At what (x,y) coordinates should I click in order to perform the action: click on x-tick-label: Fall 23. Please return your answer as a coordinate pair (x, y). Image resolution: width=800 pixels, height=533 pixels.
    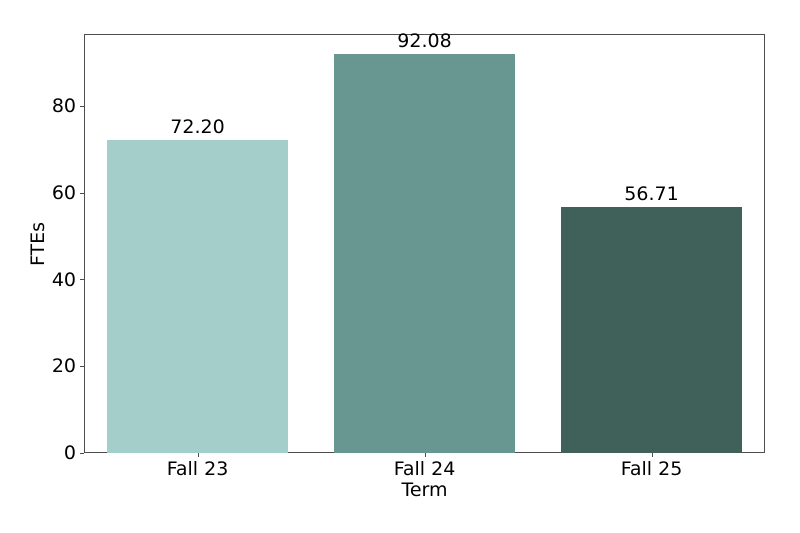
    Looking at the image, I should click on (197, 469).